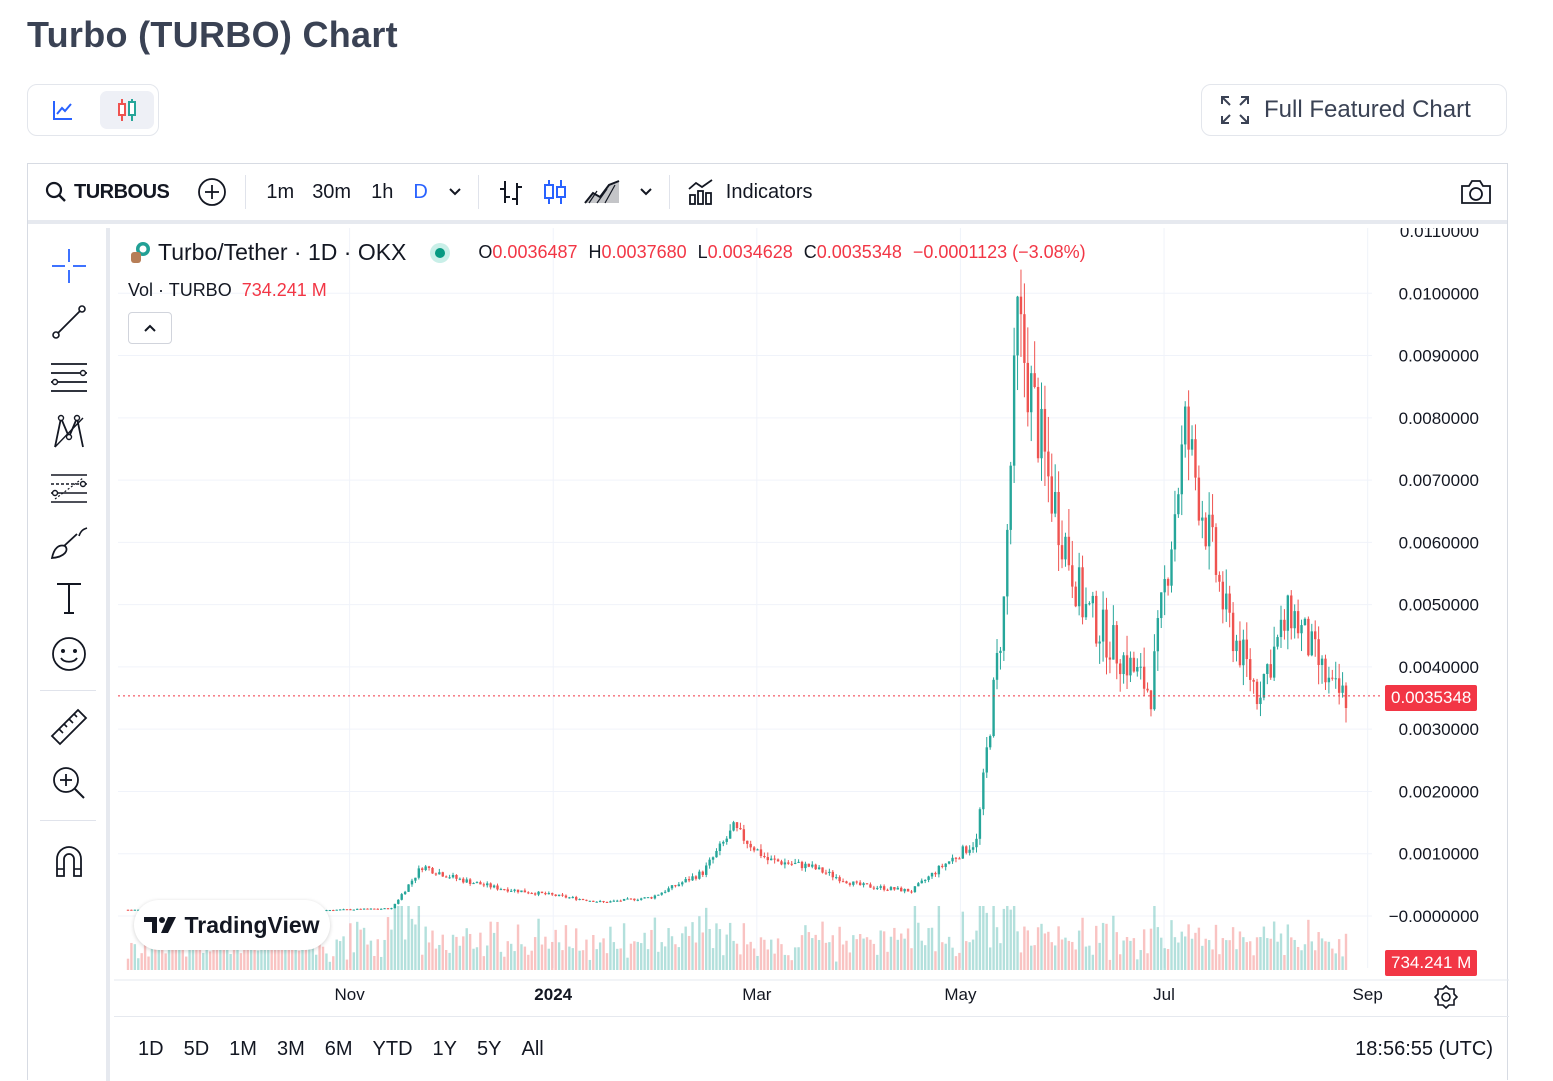  I want to click on utc-clock: 18:56:55 (UTC), so click(1424, 1048).